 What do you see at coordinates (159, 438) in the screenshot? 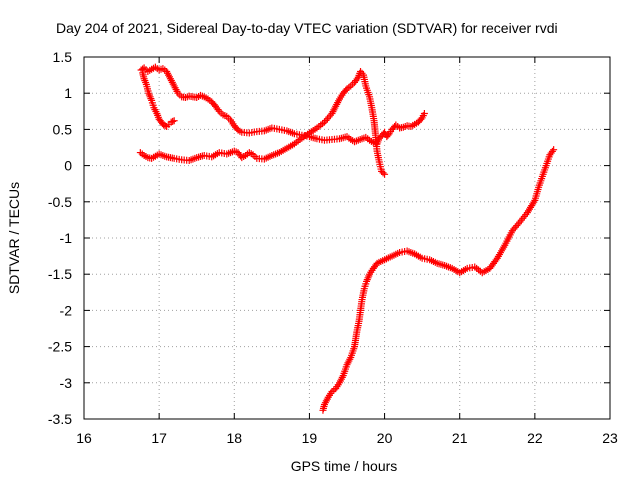
I see `x-tick-label: 17` at bounding box center [159, 438].